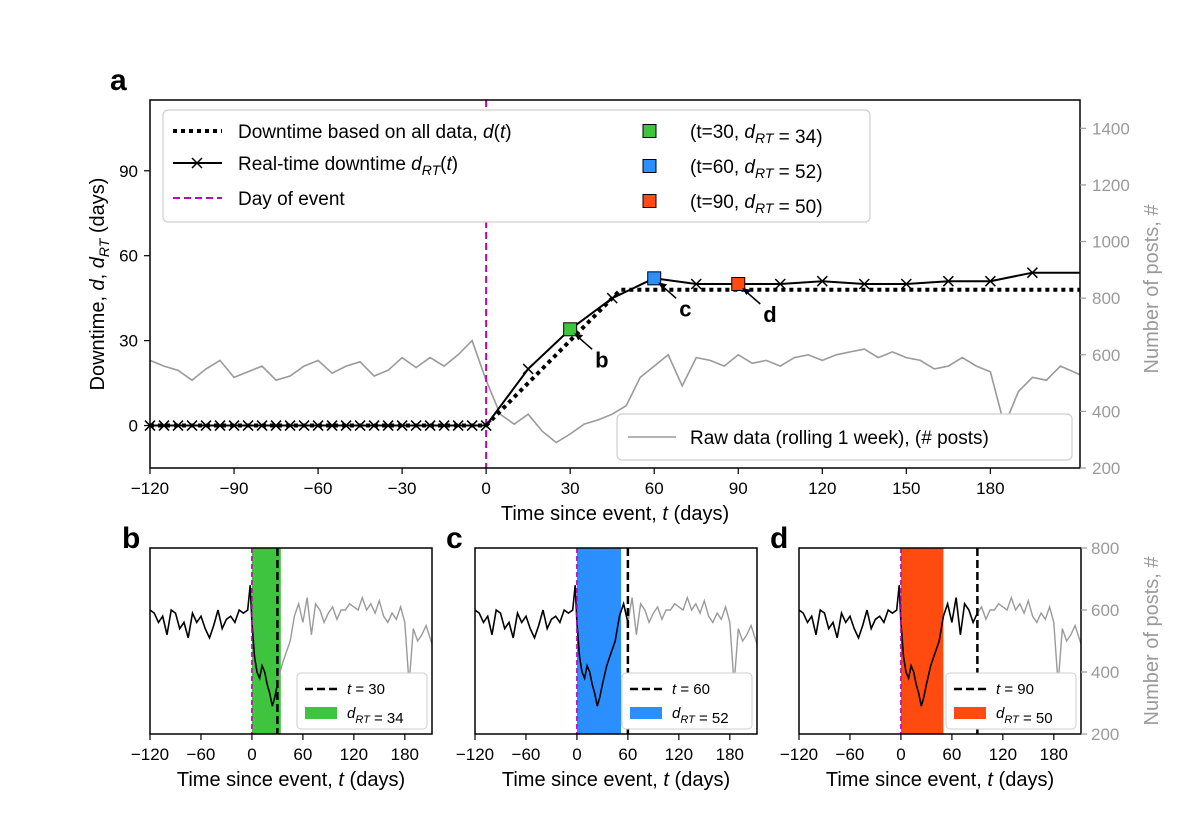 The height and width of the screenshot is (840, 1200). I want to click on raw-legend-box, so click(844, 437).